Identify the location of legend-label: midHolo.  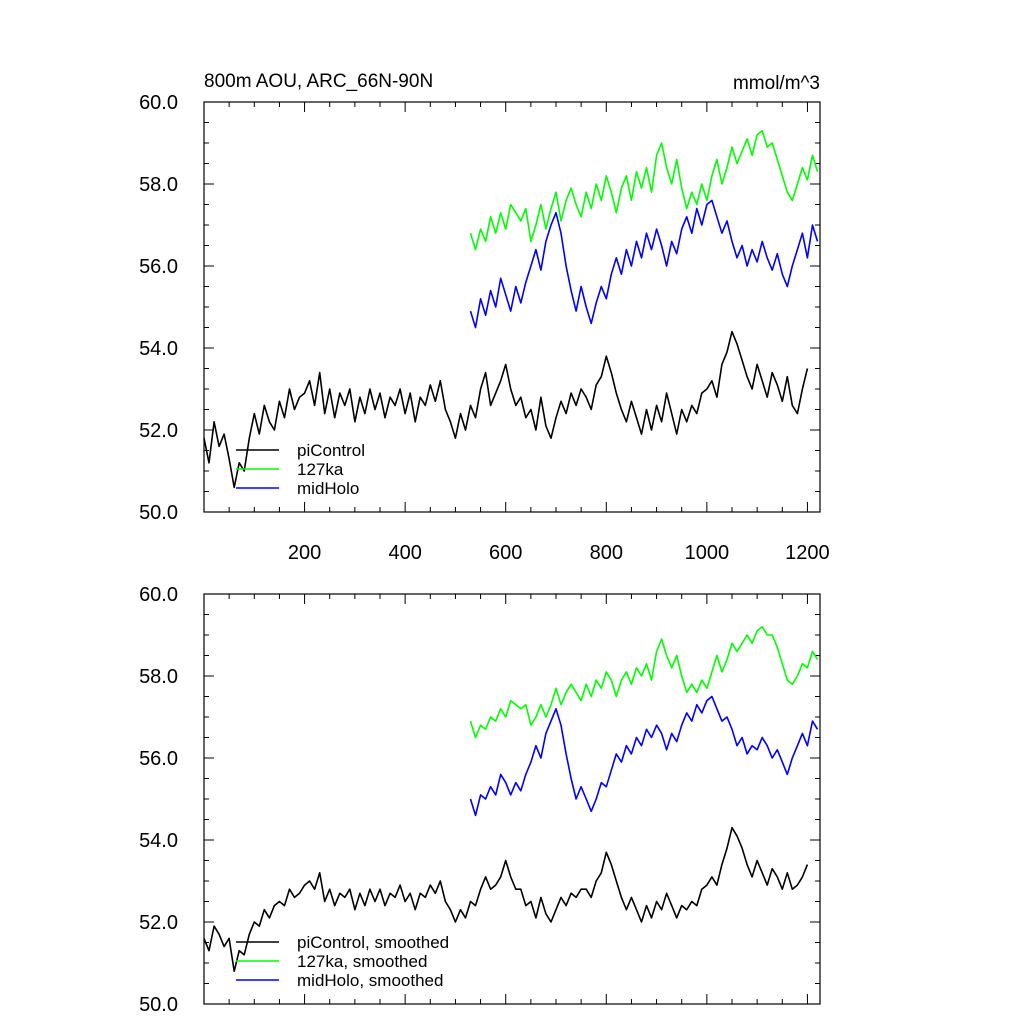
(328, 488).